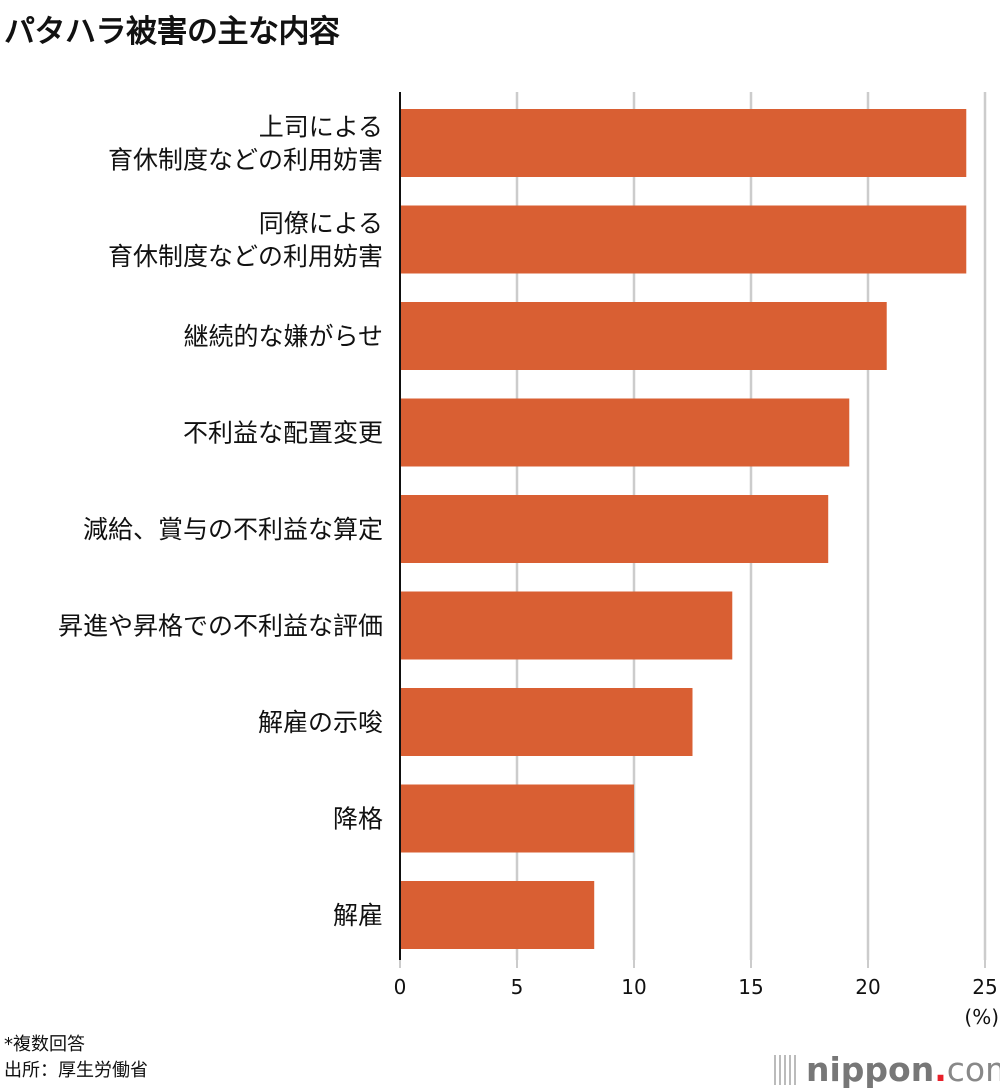  I want to click on x-unit-label: (%), so click(981, 1017).